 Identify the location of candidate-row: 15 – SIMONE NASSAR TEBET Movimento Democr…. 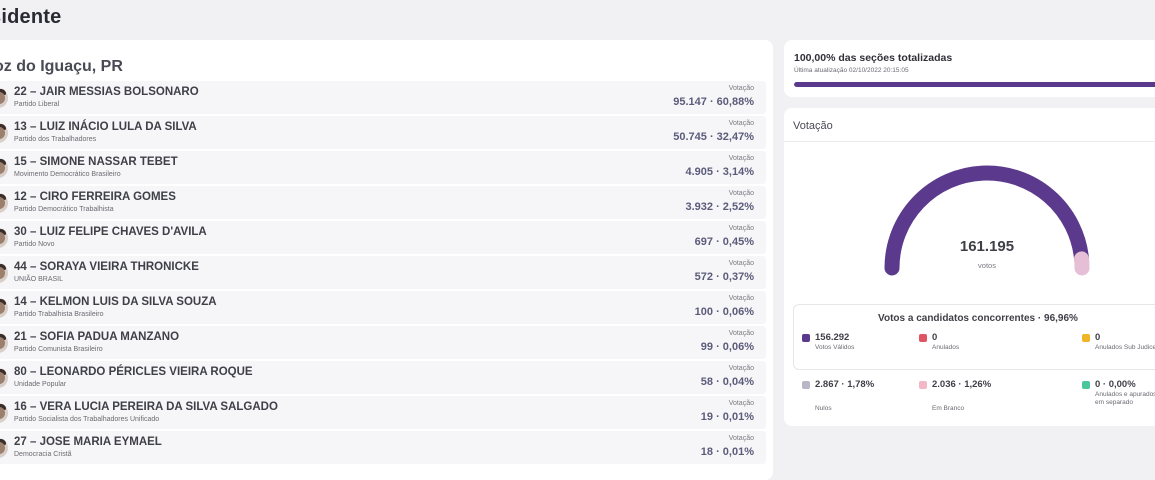
(383, 167).